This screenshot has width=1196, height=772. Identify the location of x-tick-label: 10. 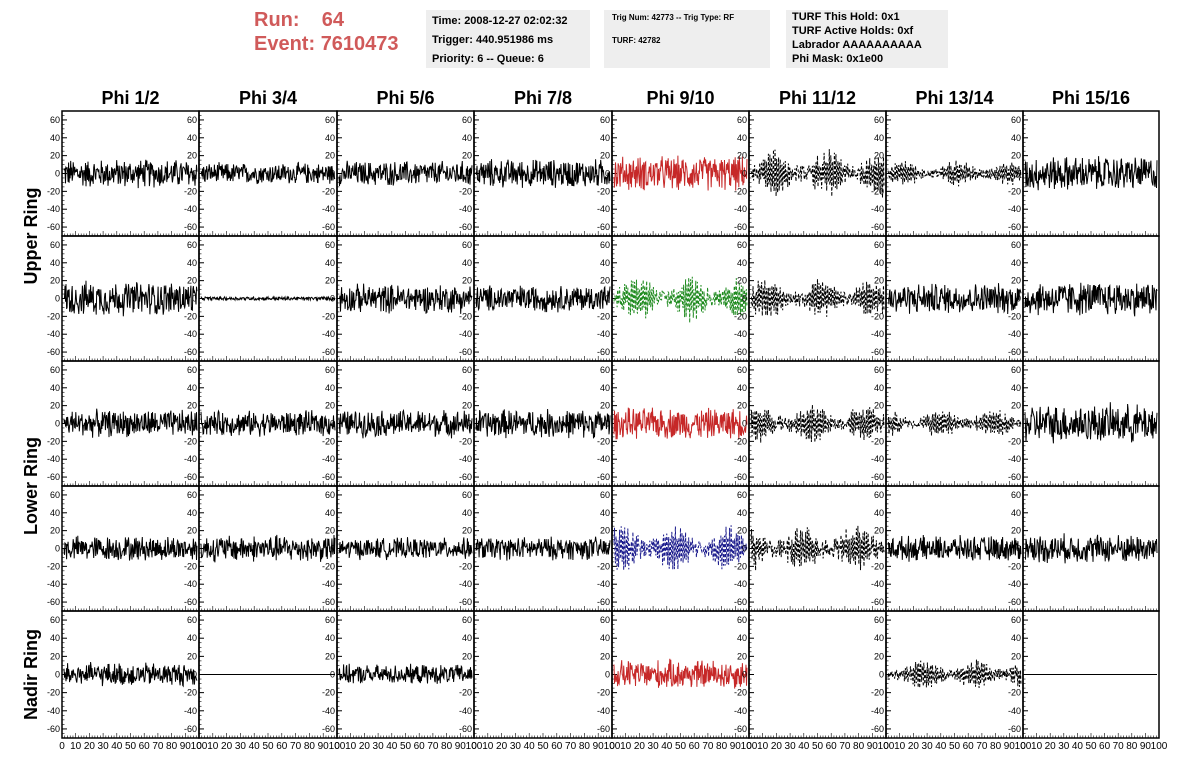
(1037, 746).